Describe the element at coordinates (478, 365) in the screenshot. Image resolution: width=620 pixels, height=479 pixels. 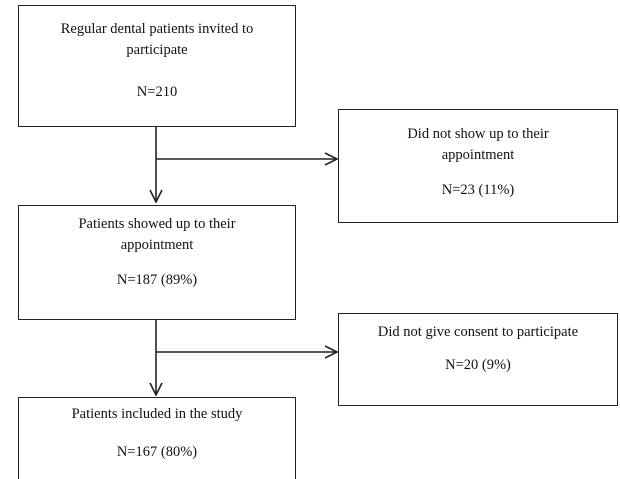
I see `no-consent-count: N=20 (9%)` at that location.